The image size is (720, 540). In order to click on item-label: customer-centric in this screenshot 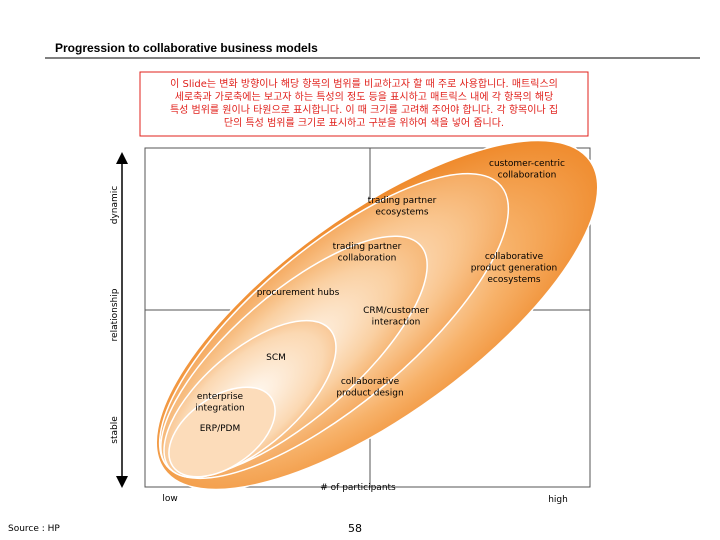, I will do `click(527, 164)`.